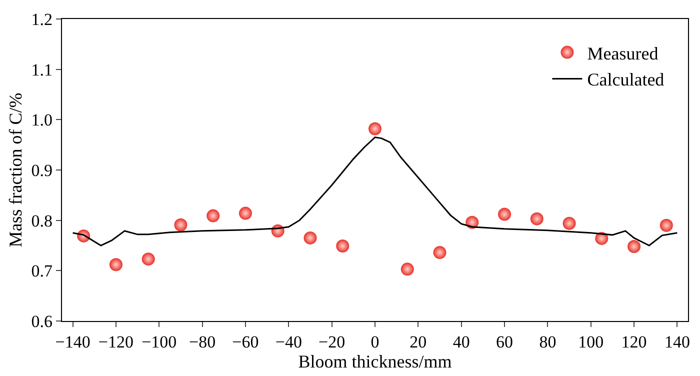 This screenshot has height=376, width=700. What do you see at coordinates (42, 271) in the screenshot?
I see `y-tick-label: 0.7` at bounding box center [42, 271].